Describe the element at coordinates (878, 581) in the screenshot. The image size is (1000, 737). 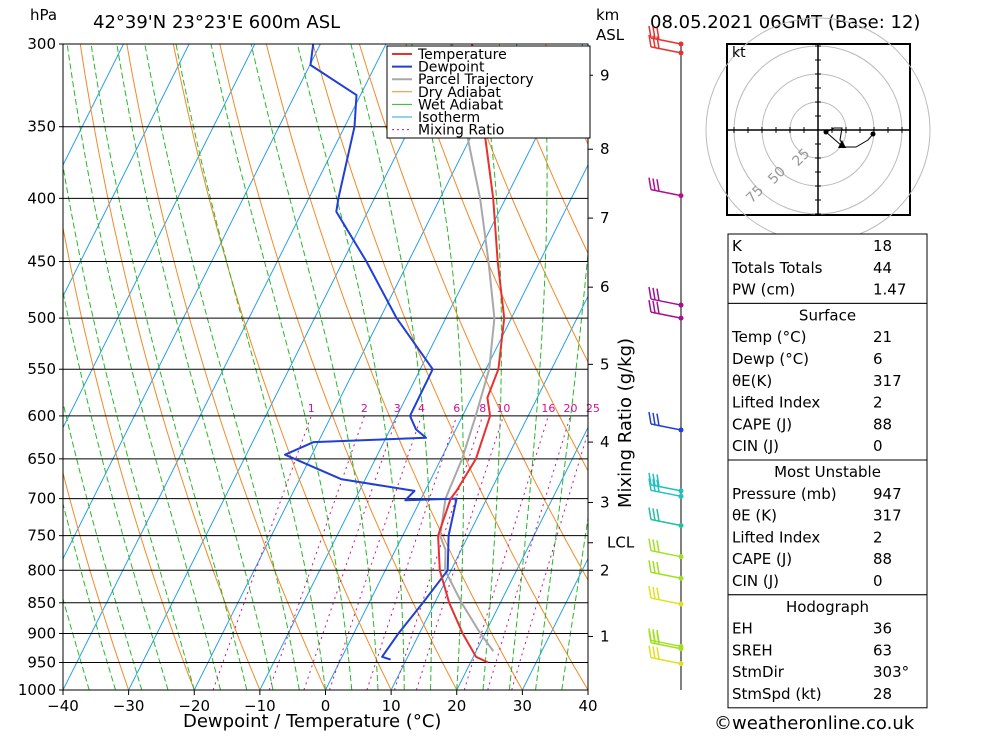
I see `most-unstable-indices-value: 0` at that location.